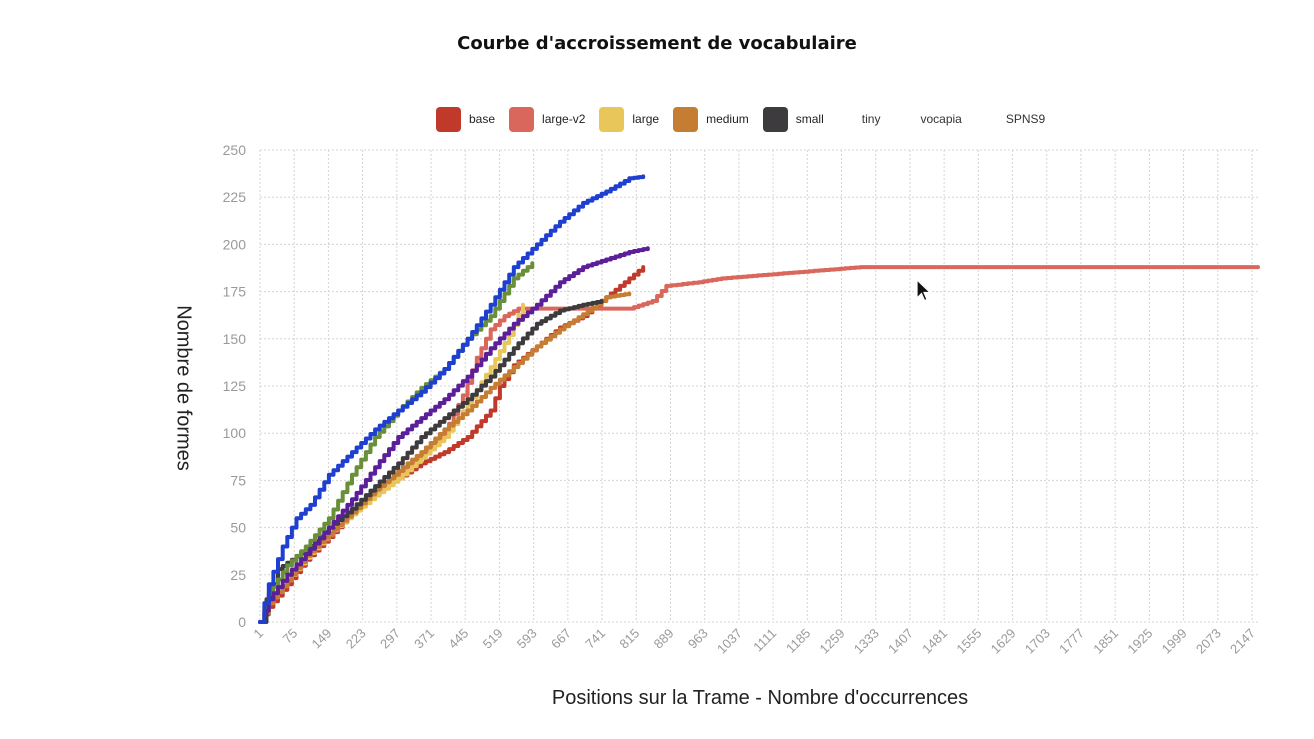 The height and width of the screenshot is (739, 1314). I want to click on x-tick-label: 741, so click(595, 639).